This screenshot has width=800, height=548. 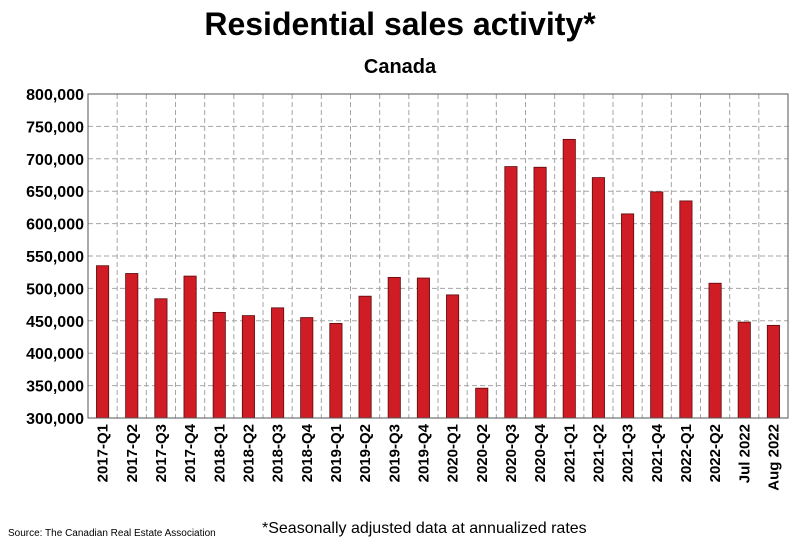 I want to click on x-tick-label: 2018-Q4, so click(x=307, y=452).